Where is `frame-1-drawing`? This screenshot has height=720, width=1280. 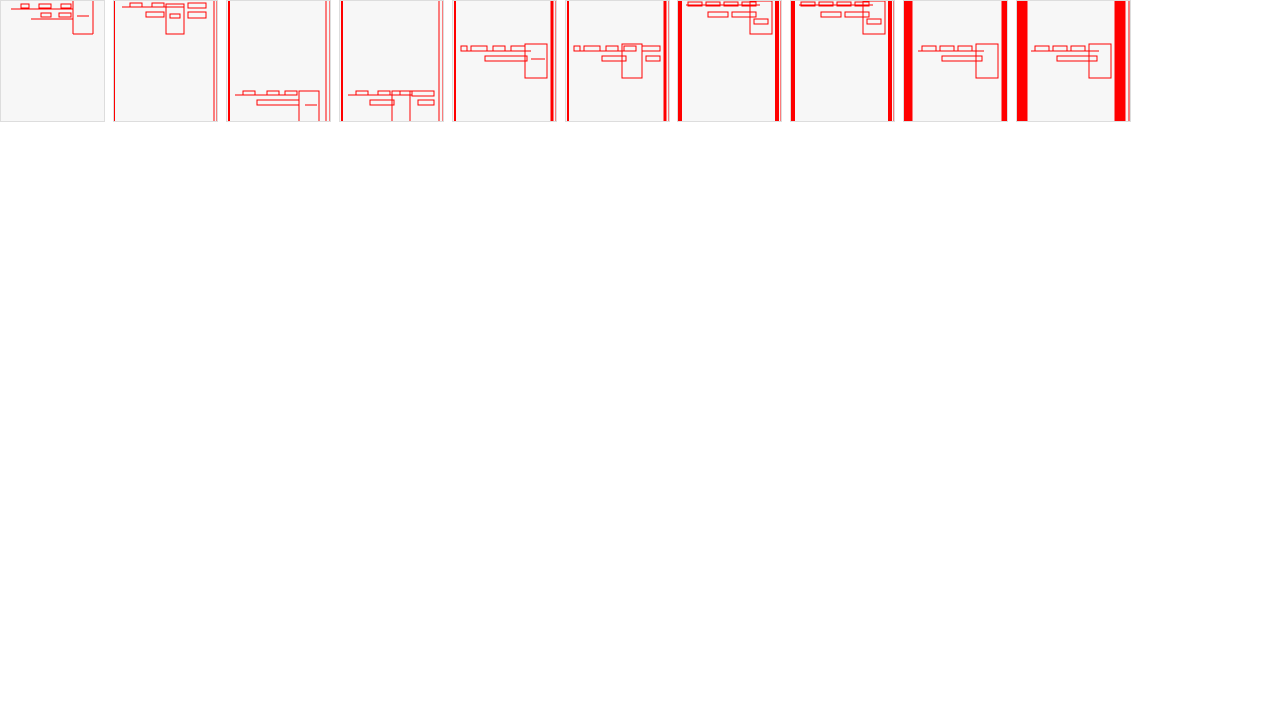 frame-1-drawing is located at coordinates (52, 18).